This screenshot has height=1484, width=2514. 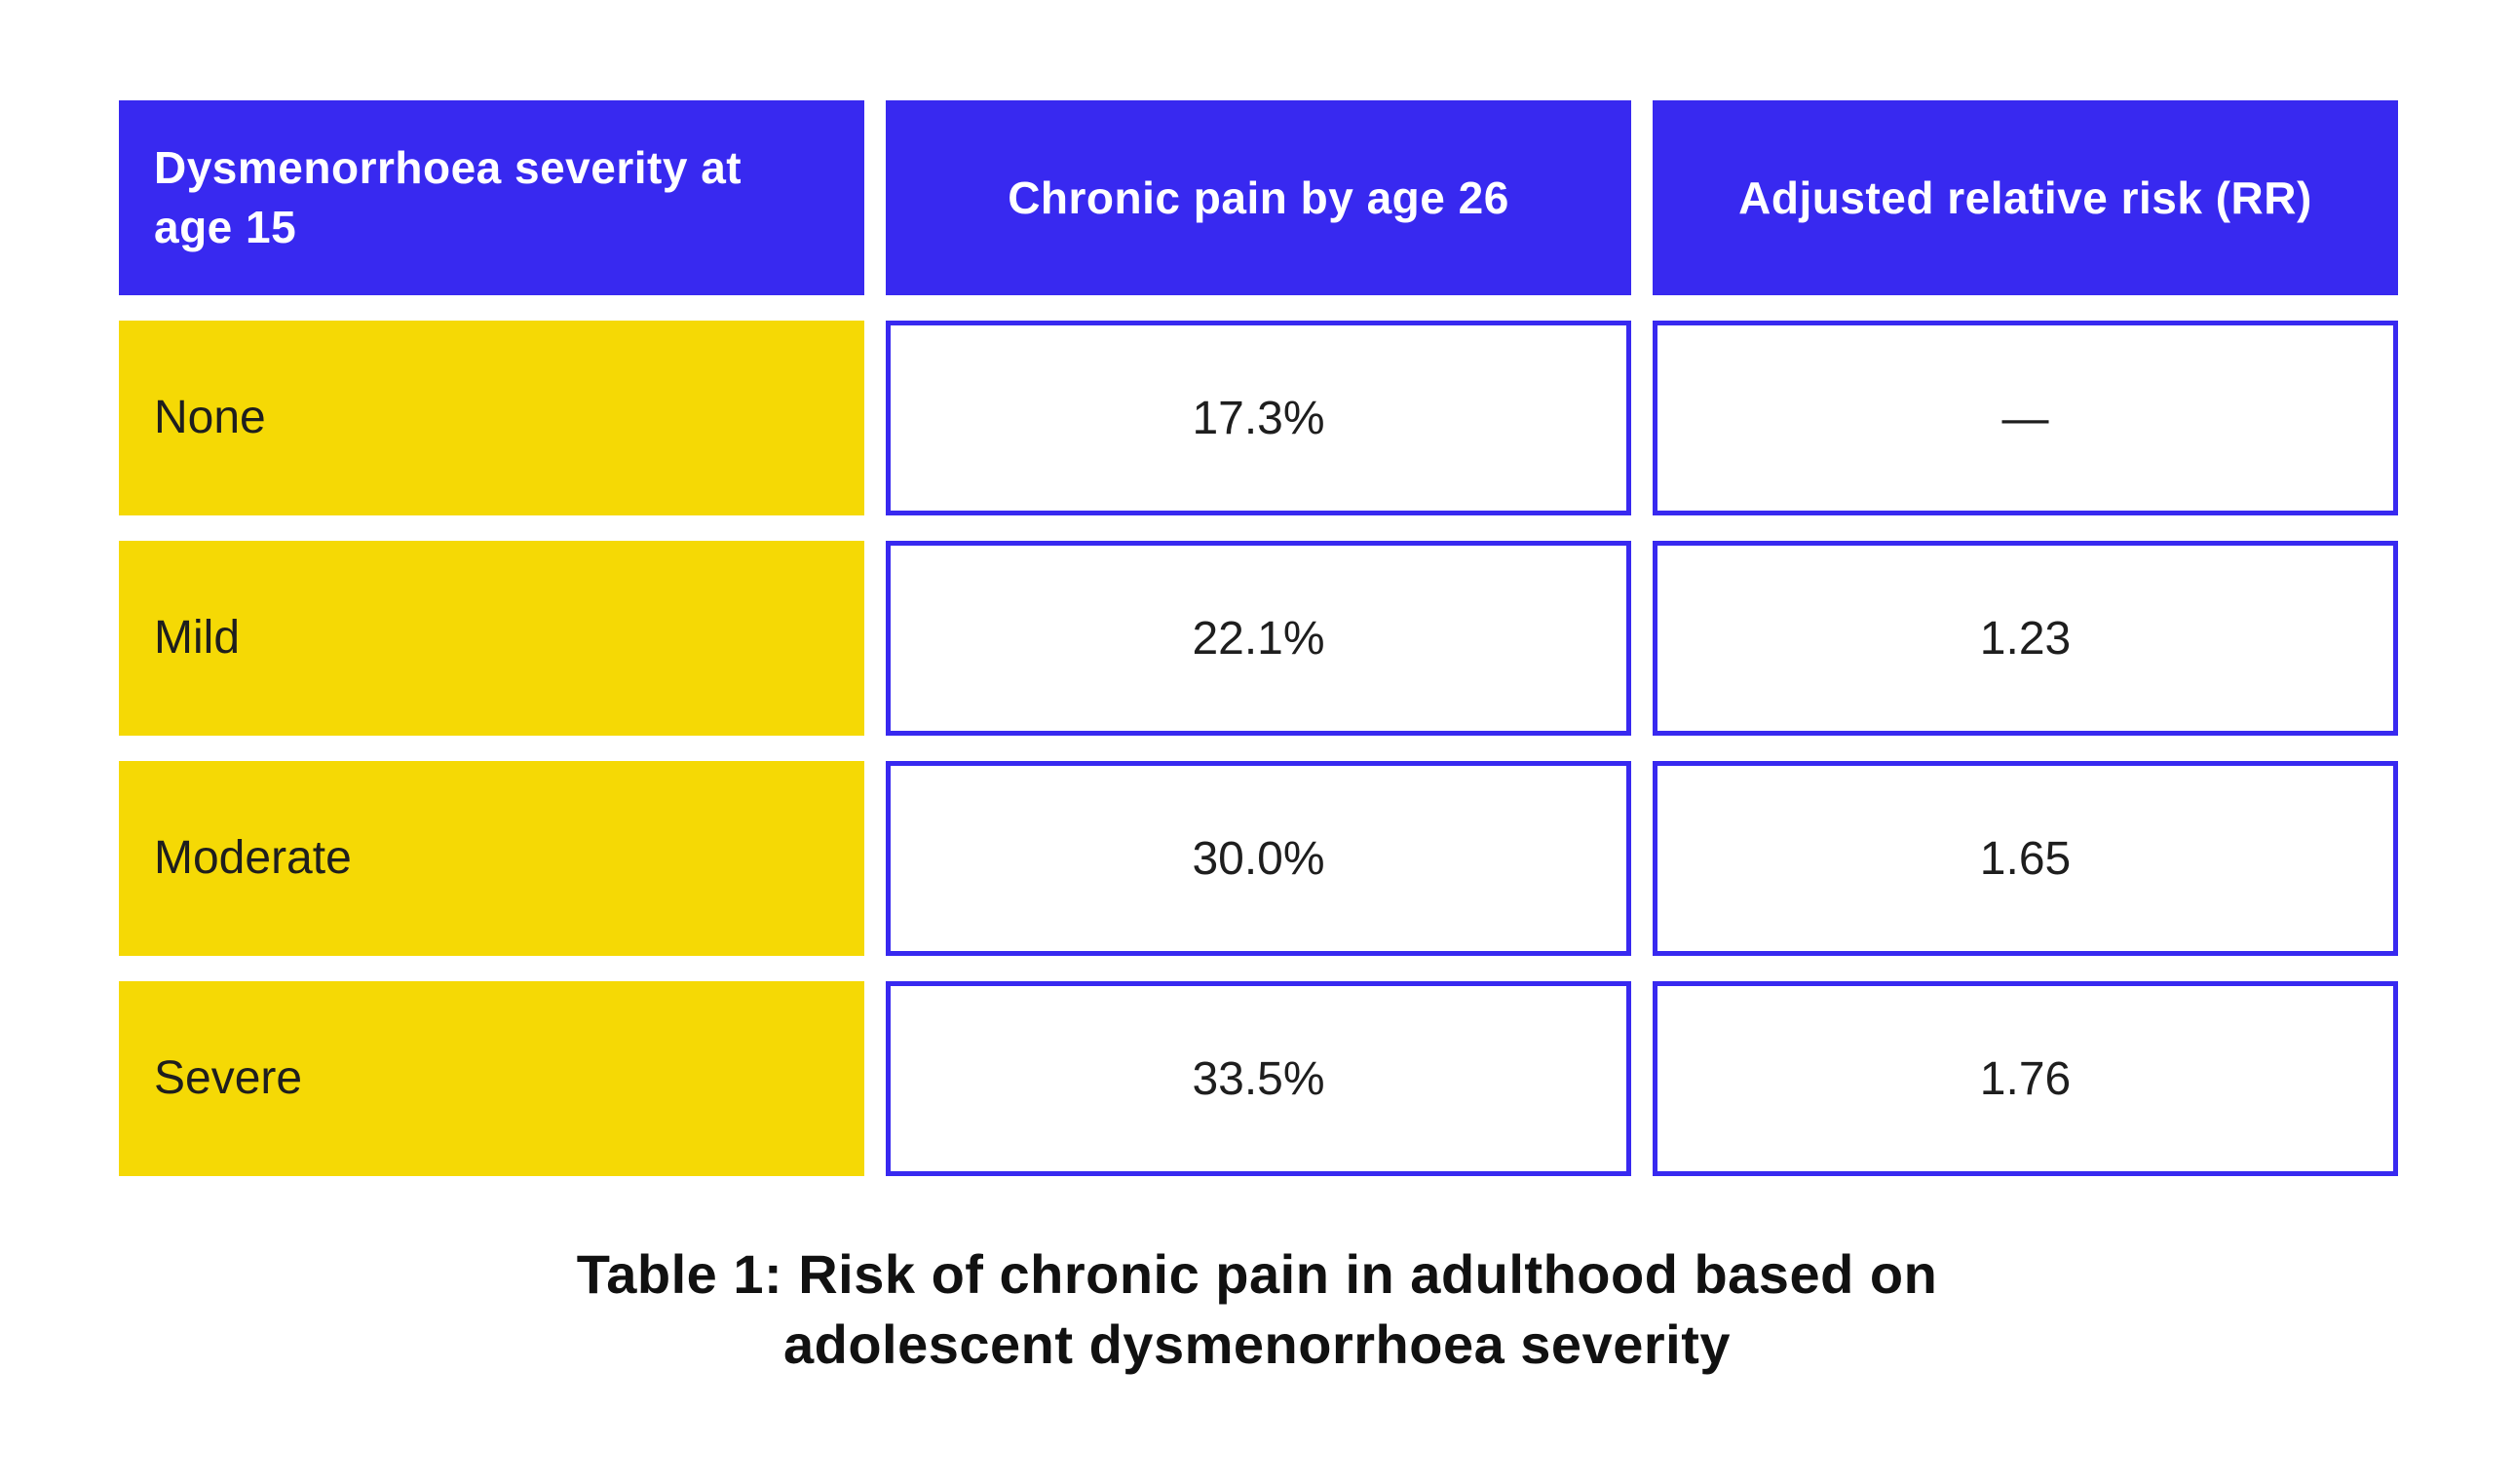 I want to click on caption-line-2: adolescent dysmenorrhoea severity, so click(x=1257, y=1344).